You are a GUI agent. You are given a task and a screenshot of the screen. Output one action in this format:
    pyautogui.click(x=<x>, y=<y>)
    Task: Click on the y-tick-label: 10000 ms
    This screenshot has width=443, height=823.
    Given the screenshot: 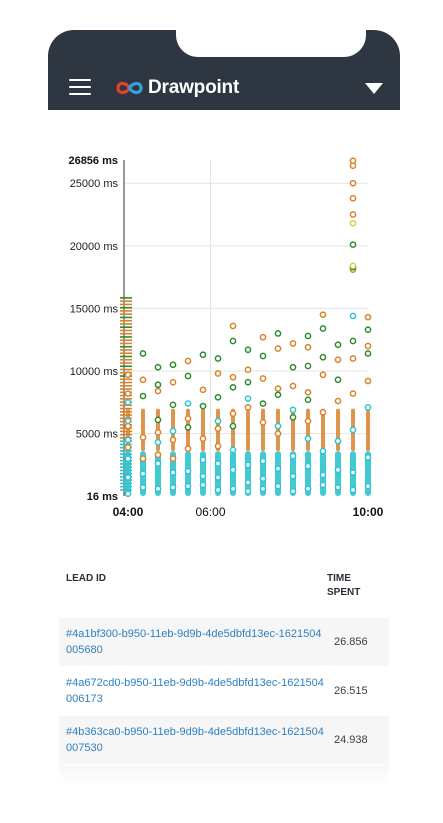 What is the action you would take?
    pyautogui.click(x=94, y=372)
    